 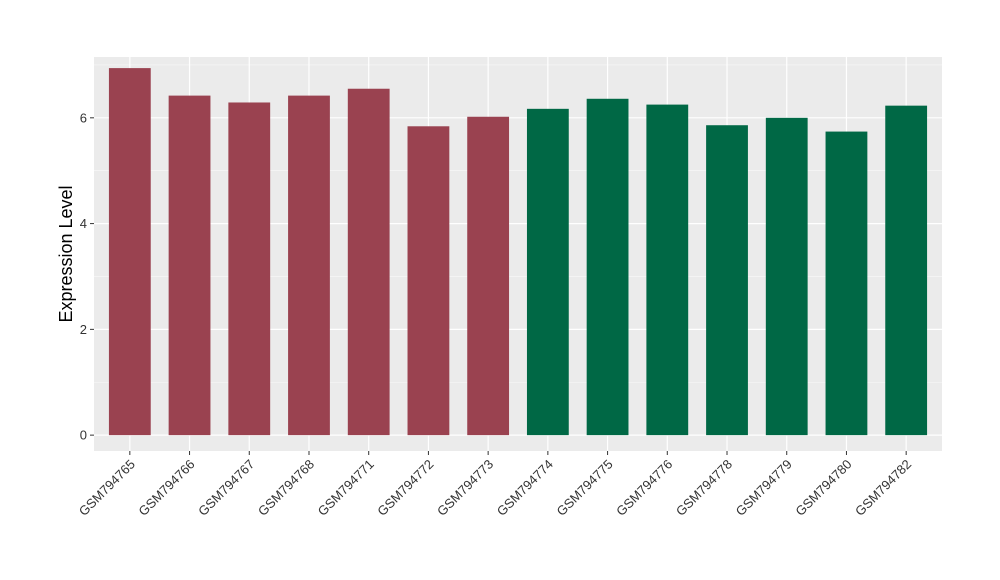 I want to click on y-tick-label: 2, so click(x=83, y=329).